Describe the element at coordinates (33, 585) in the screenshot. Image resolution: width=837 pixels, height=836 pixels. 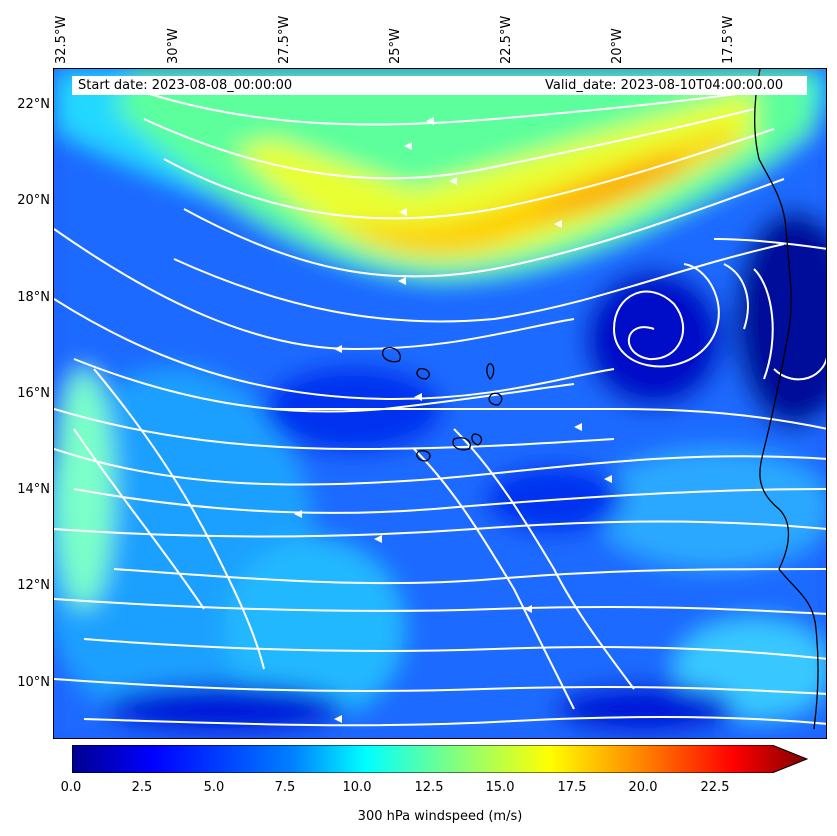
I see `lat-label-12n: 12°N` at that location.